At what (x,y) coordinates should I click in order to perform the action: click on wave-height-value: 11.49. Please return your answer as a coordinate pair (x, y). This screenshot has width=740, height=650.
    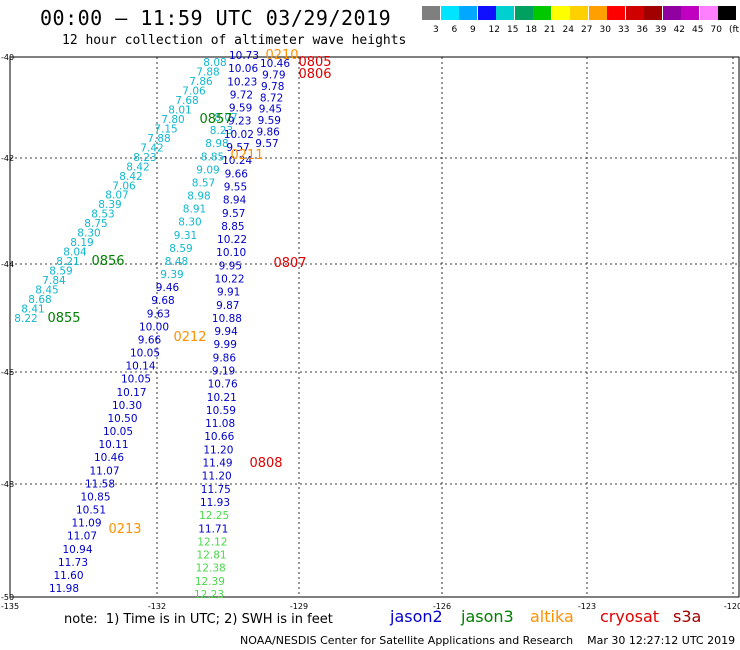
    Looking at the image, I should click on (218, 464).